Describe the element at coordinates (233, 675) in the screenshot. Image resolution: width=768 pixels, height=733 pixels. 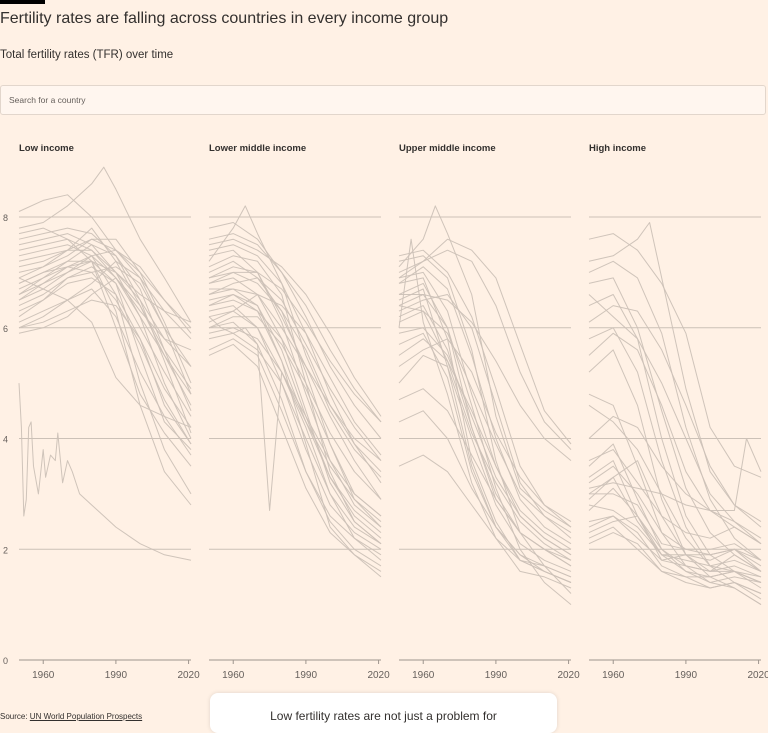
I see `x-tick-label-1-1960: 1960` at that location.